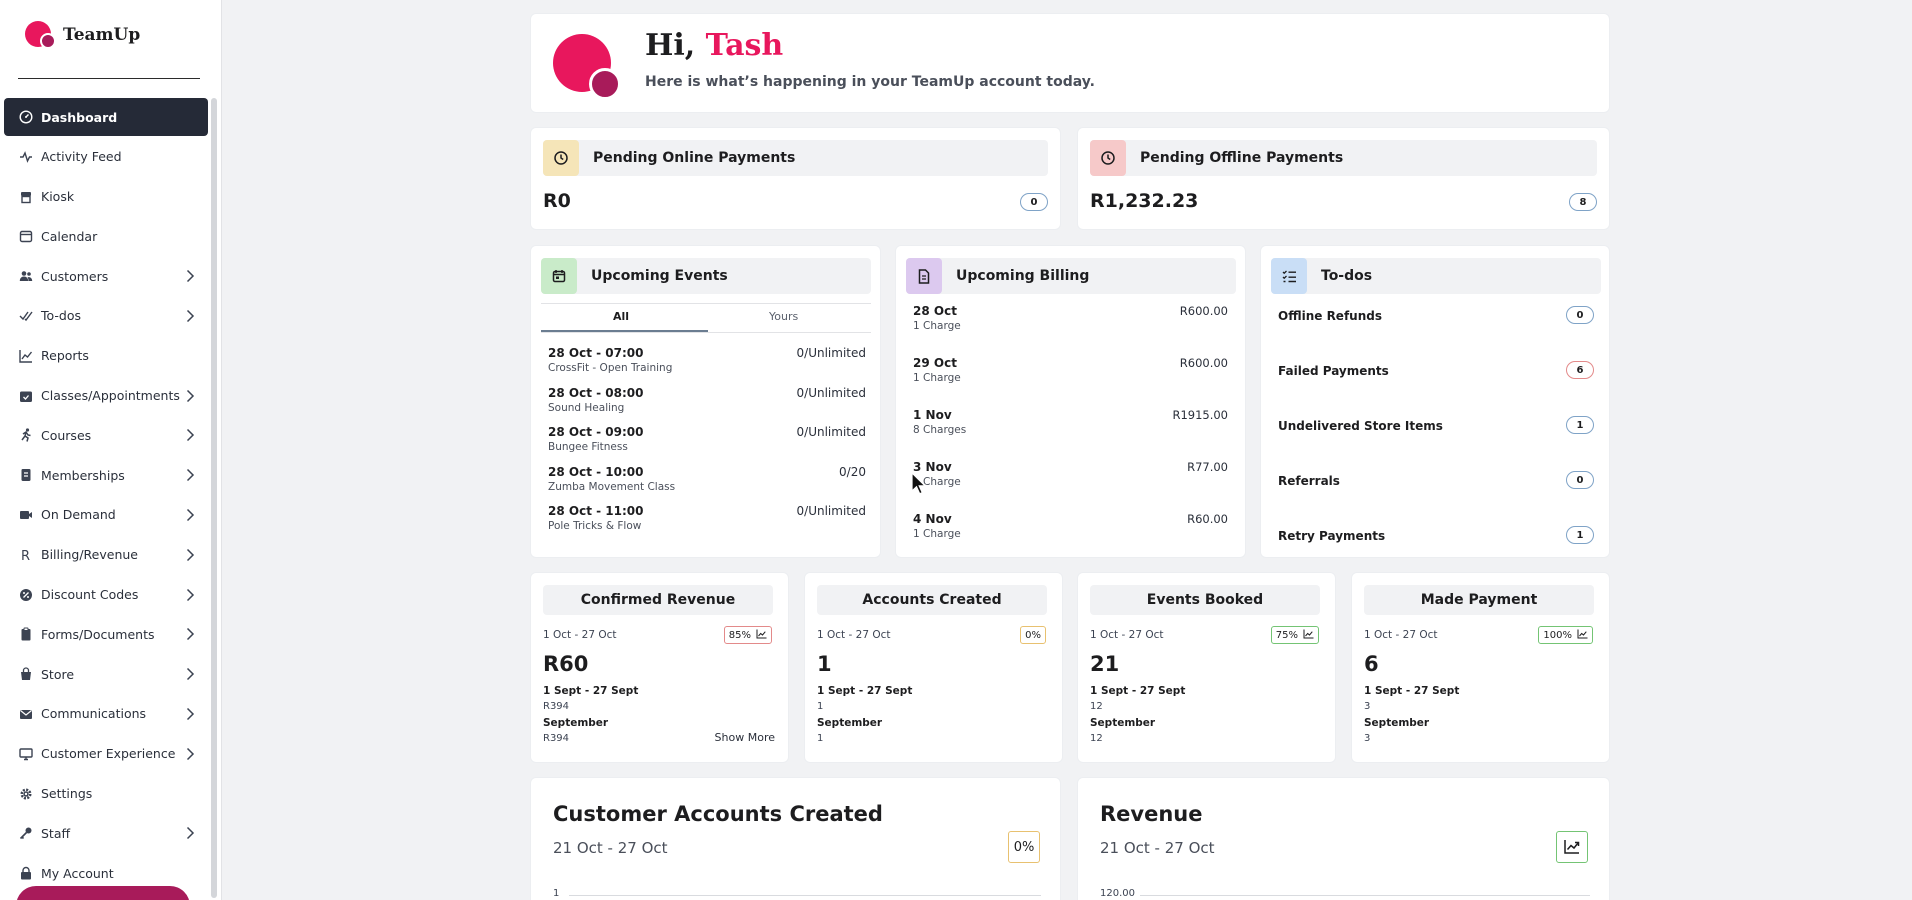 This screenshot has height=900, width=1912. What do you see at coordinates (106, 197) in the screenshot?
I see `sidebar-item-kiosk: Kiosk` at bounding box center [106, 197].